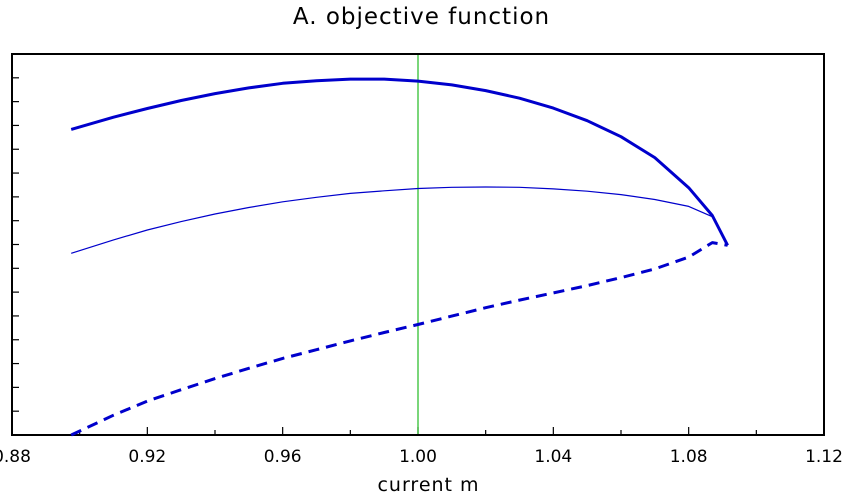  I want to click on x-tick-label: 0.96, so click(283, 457).